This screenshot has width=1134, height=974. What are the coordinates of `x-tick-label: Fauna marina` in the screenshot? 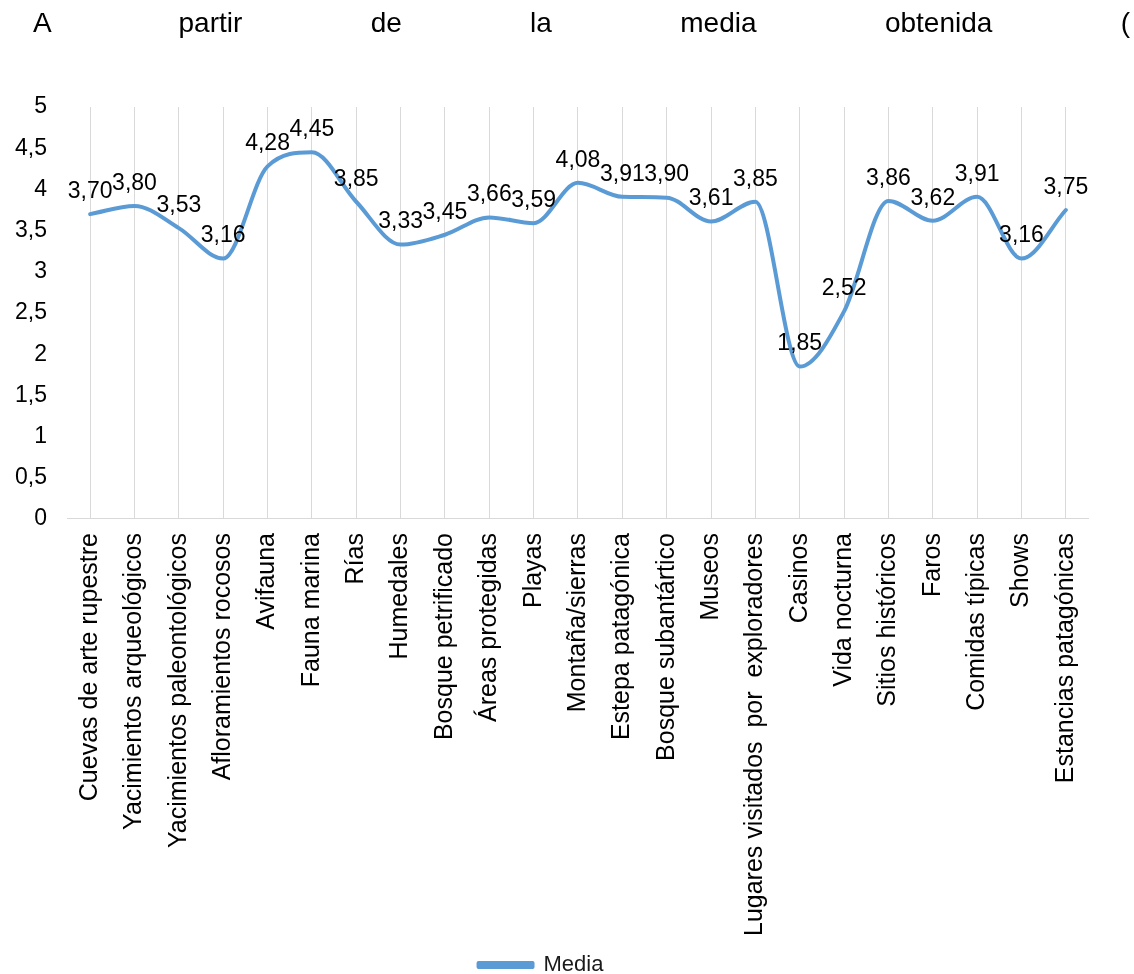 It's located at (309, 610).